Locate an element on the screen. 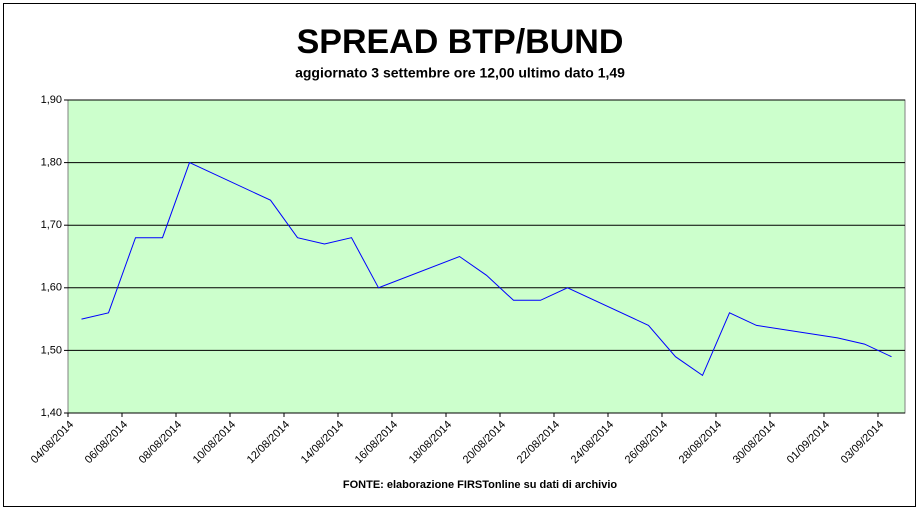 Image resolution: width=920 pixels, height=515 pixels. y-tick-label: 1,50 is located at coordinates (51, 350).